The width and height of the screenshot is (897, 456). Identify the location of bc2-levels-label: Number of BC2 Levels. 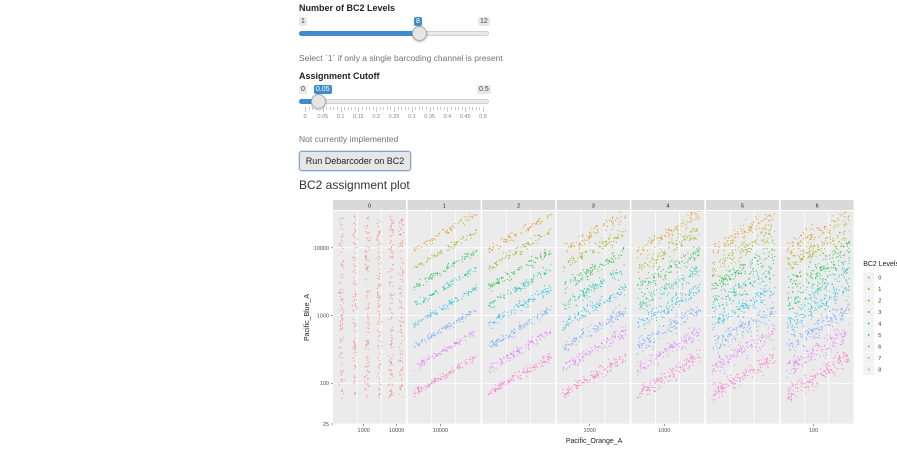
(347, 8).